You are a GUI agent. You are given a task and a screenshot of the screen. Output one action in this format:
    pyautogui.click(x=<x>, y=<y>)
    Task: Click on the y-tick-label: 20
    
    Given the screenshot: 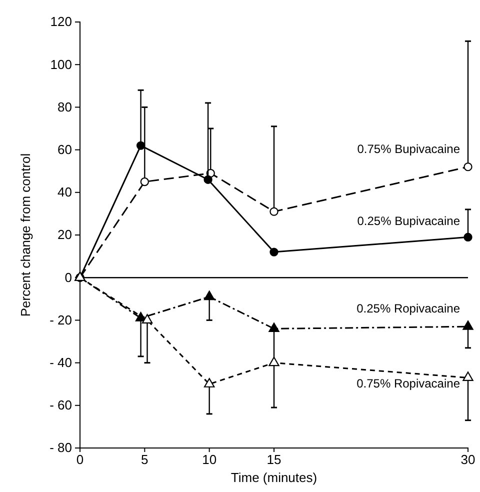 What is the action you would take?
    pyautogui.click(x=65, y=234)
    